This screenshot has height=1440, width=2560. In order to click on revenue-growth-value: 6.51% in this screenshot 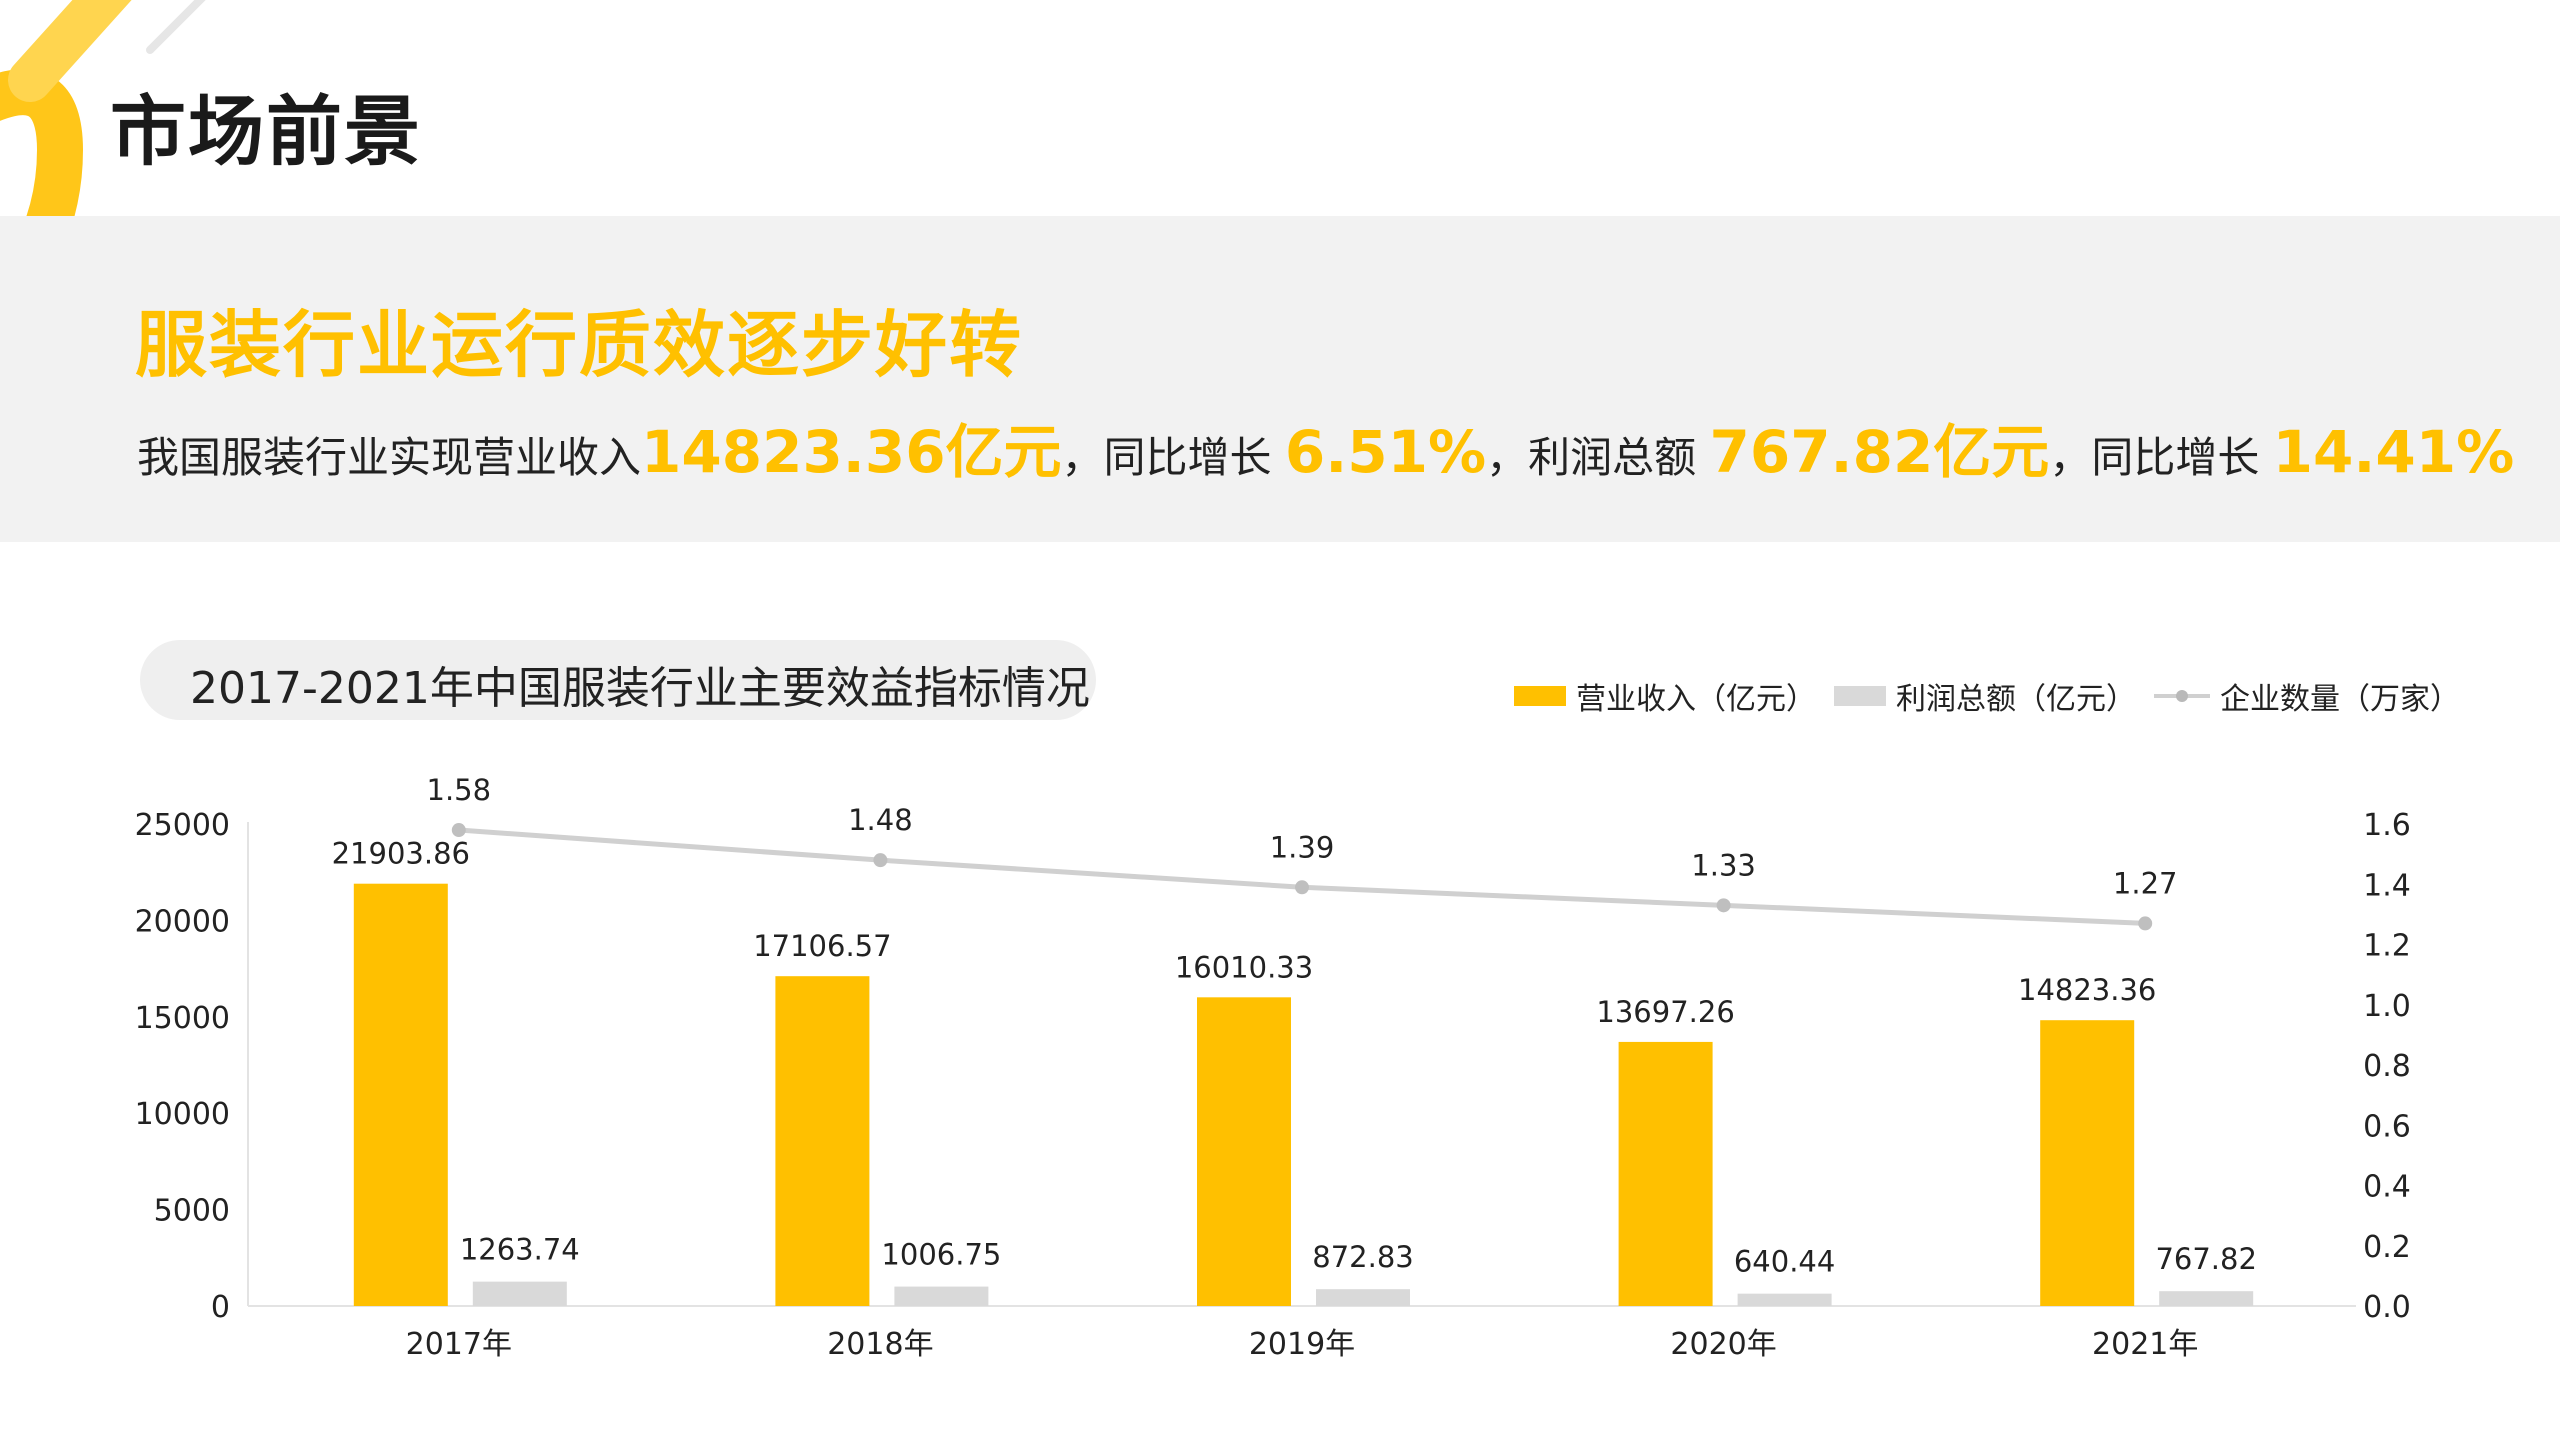, I will do `click(1385, 452)`.